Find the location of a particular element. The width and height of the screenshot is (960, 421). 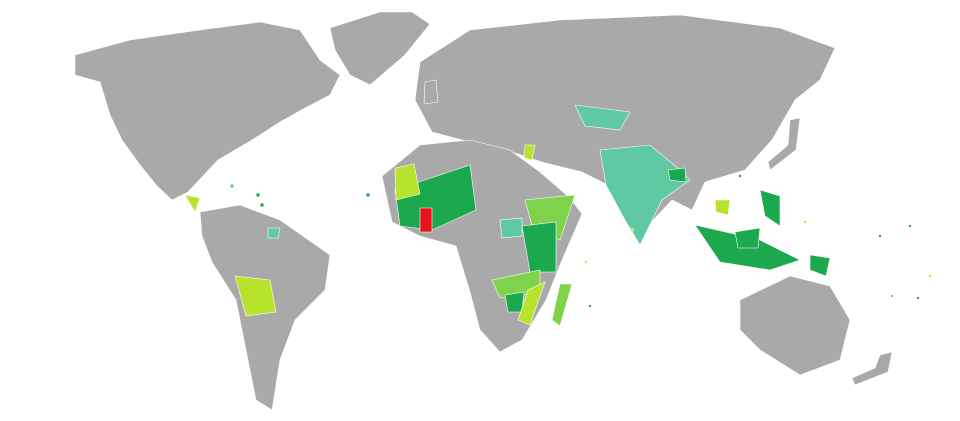

uk is located at coordinates (431, 92).